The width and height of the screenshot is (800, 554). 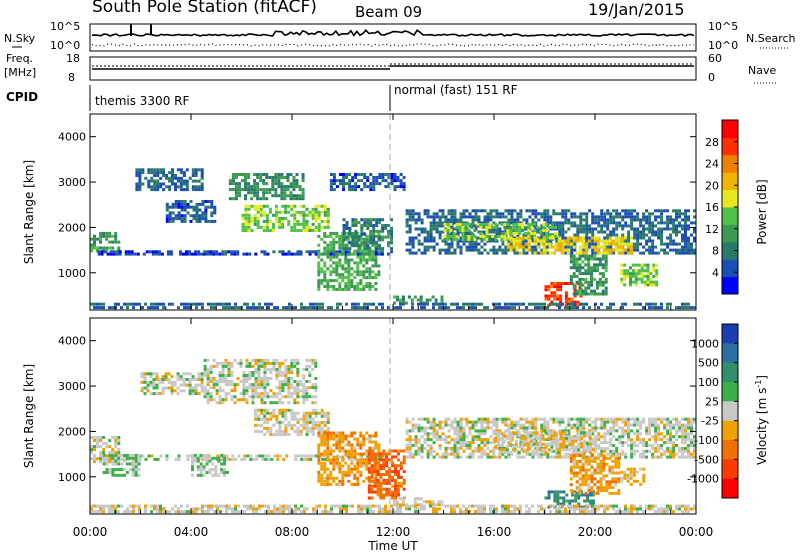 I want to click on y-tick-label: 1000, so click(x=72, y=273).